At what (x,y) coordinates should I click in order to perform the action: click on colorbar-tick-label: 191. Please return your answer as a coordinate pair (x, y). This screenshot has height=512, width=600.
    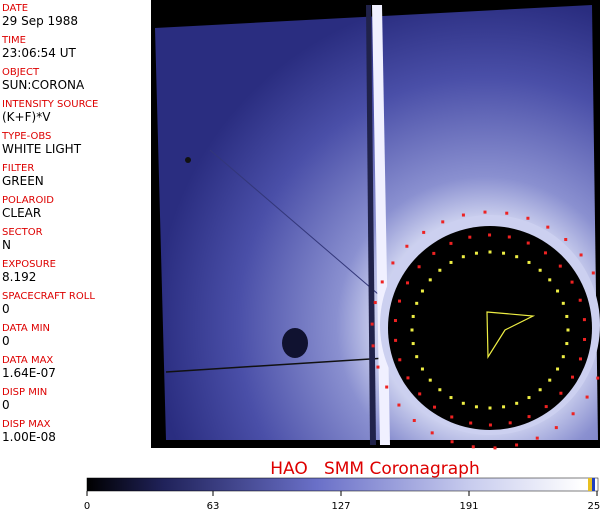
    Looking at the image, I should click on (468, 506).